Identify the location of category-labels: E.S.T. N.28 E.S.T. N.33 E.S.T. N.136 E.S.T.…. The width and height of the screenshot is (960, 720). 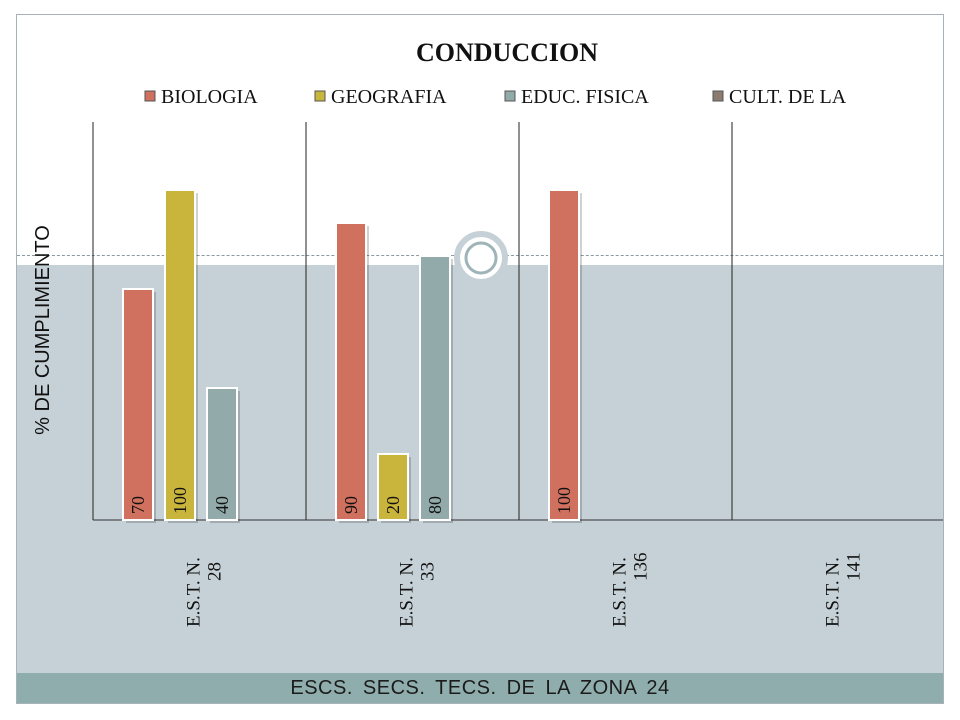
(524, 590).